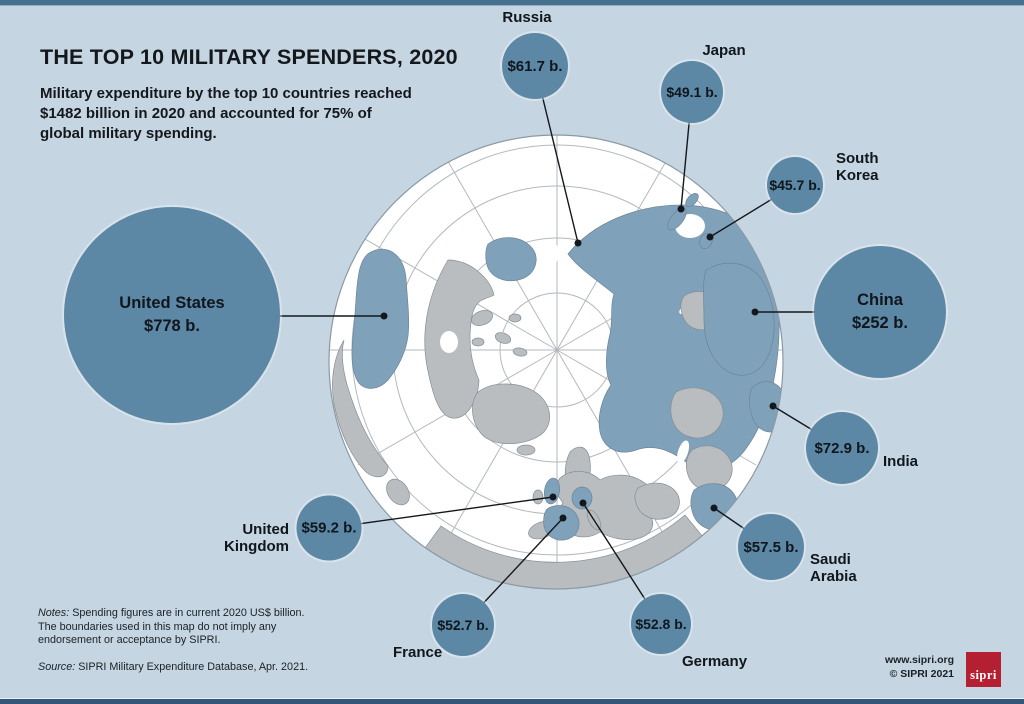  What do you see at coordinates (919, 667) in the screenshot?
I see `footer-meta: www.sipri.org © SIPRI 2021` at bounding box center [919, 667].